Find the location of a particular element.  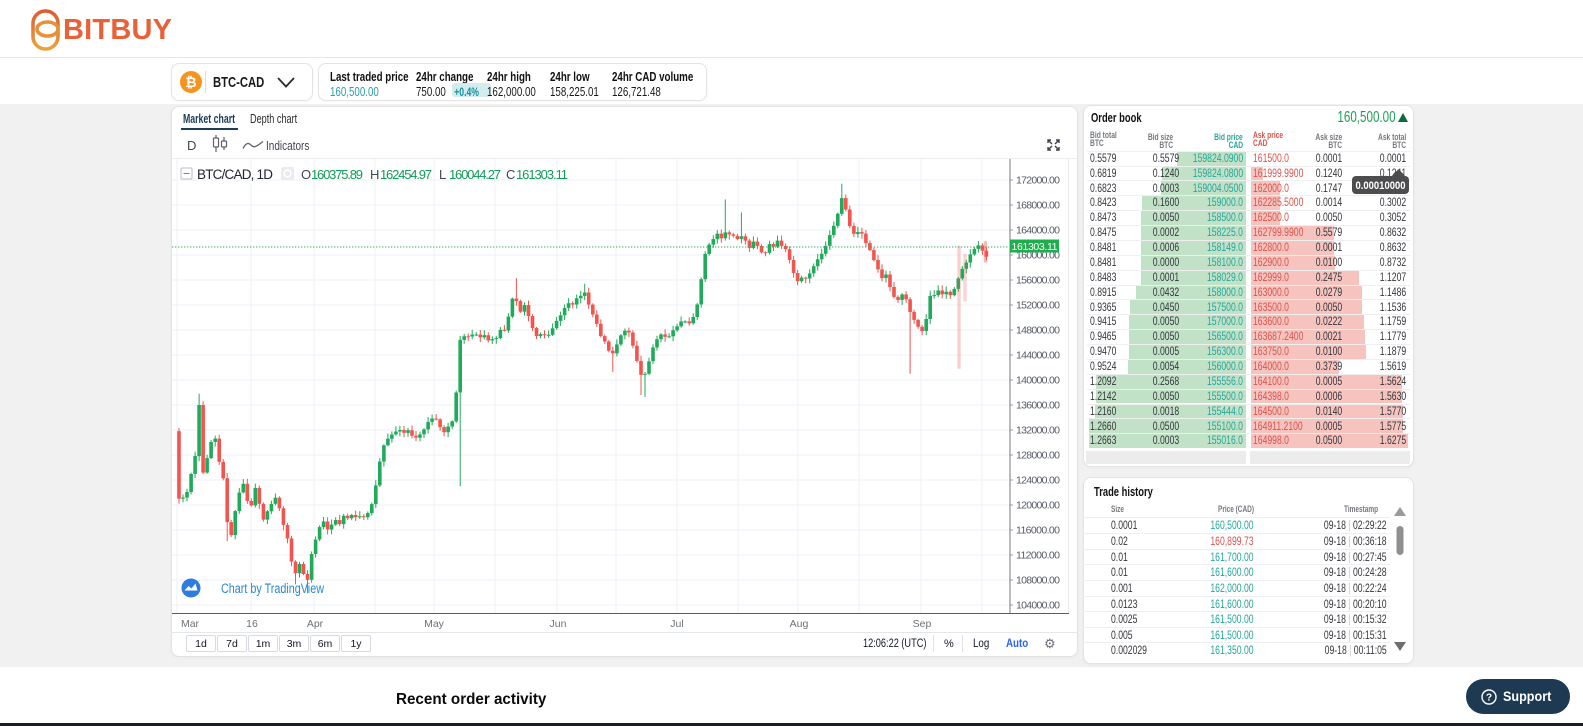

svg-text: 124000.00 is located at coordinates (1038, 481).